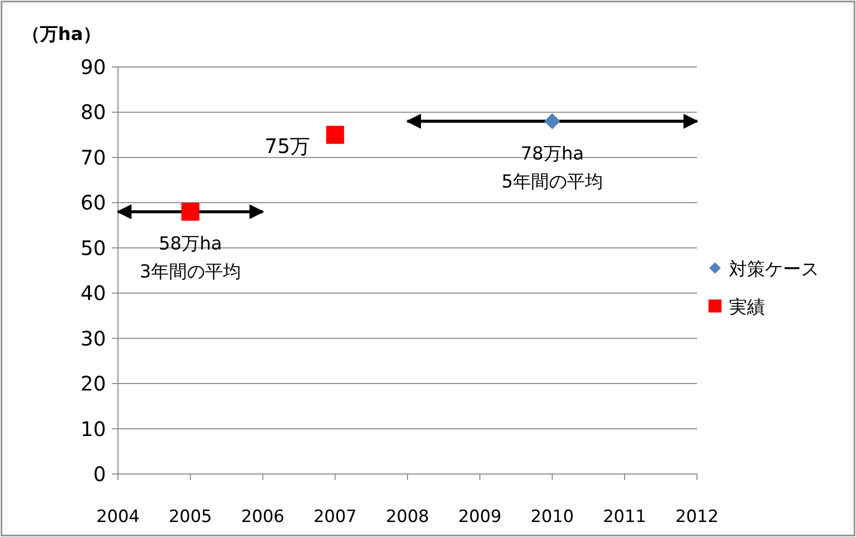 The image size is (856, 537). Describe the element at coordinates (93, 157) in the screenshot. I see `y-tick-label: 70` at that location.